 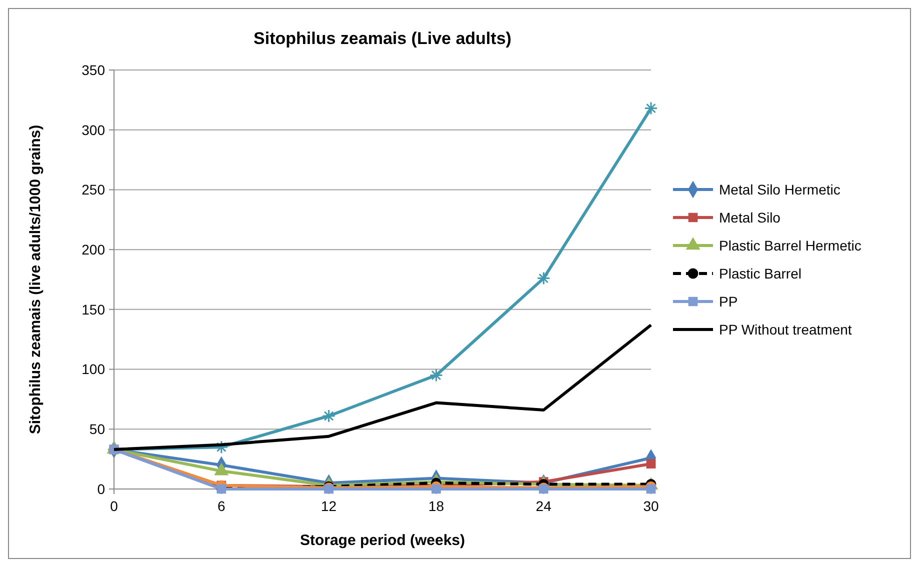 What do you see at coordinates (728, 301) in the screenshot?
I see `legend-label: PP` at bounding box center [728, 301].